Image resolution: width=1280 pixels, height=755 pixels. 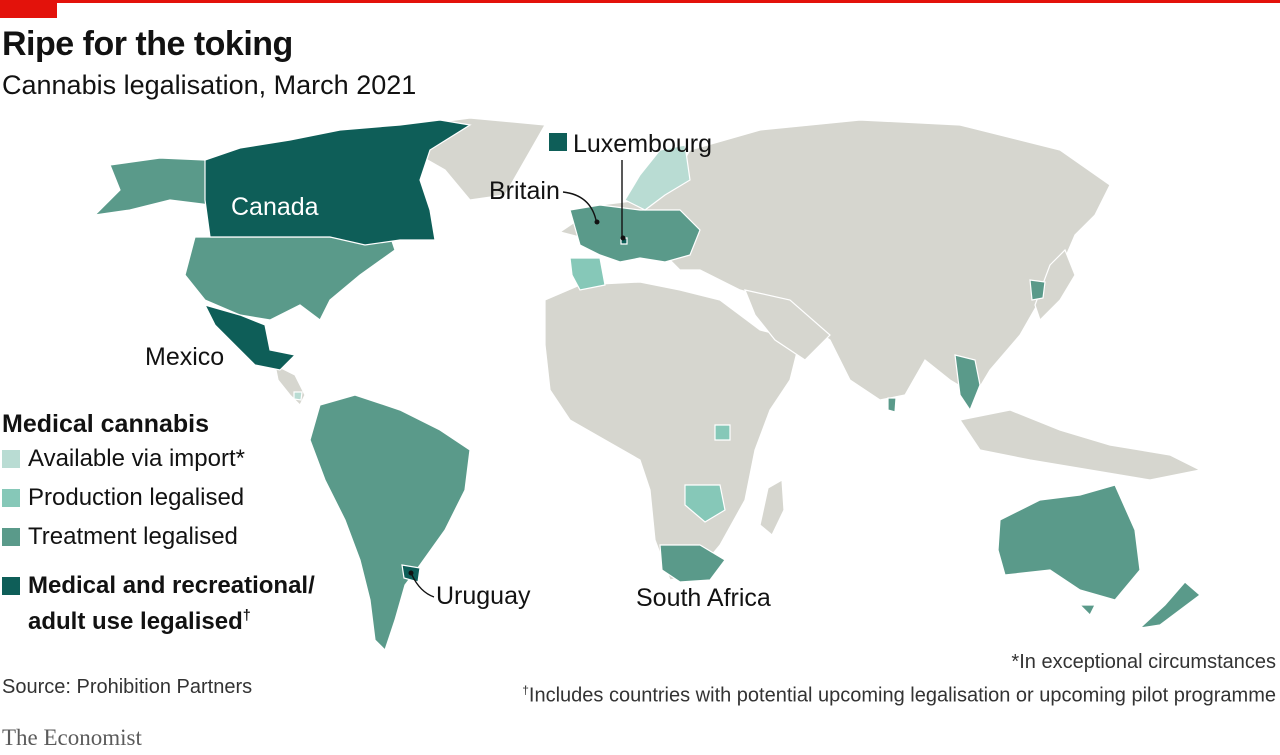 What do you see at coordinates (1087, 610) in the screenshot?
I see `tasmania` at bounding box center [1087, 610].